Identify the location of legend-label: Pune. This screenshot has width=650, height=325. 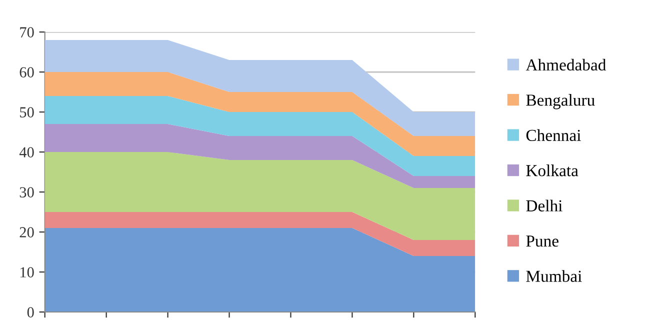
(542, 241).